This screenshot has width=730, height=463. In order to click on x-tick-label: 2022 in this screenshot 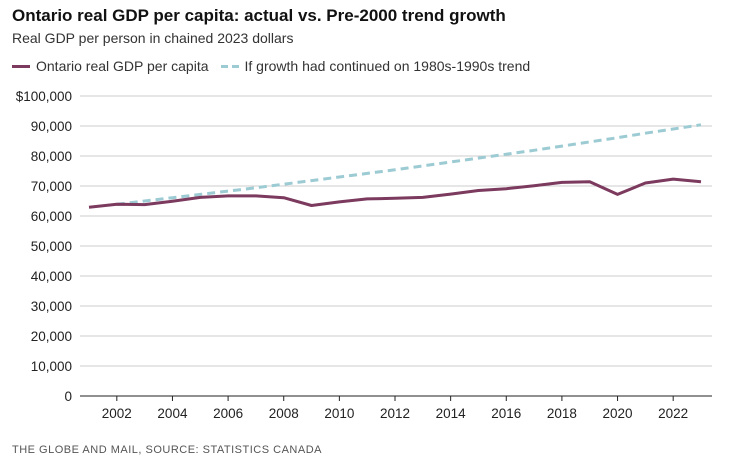, I will do `click(673, 413)`.